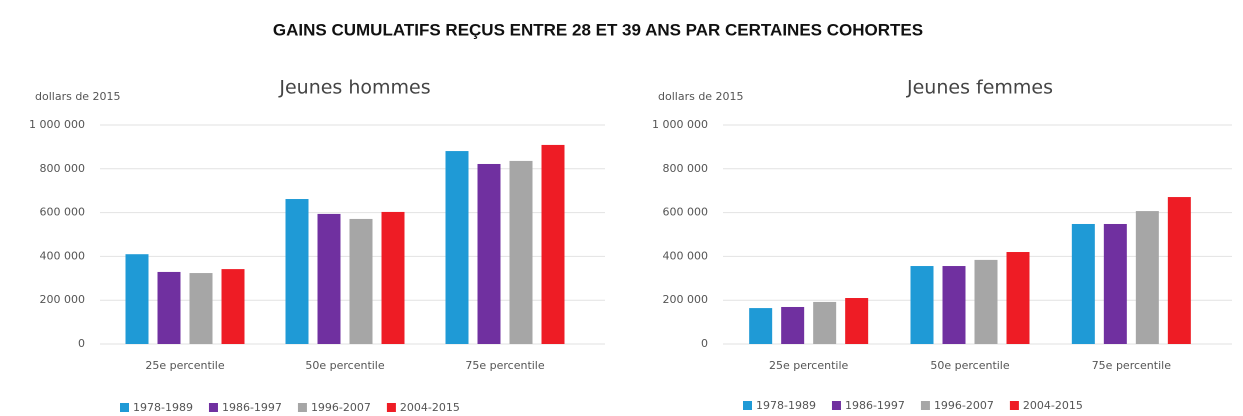 Image resolution: width=1243 pixels, height=416 pixels. I want to click on chart-title: Jeunes femmes, so click(979, 88).